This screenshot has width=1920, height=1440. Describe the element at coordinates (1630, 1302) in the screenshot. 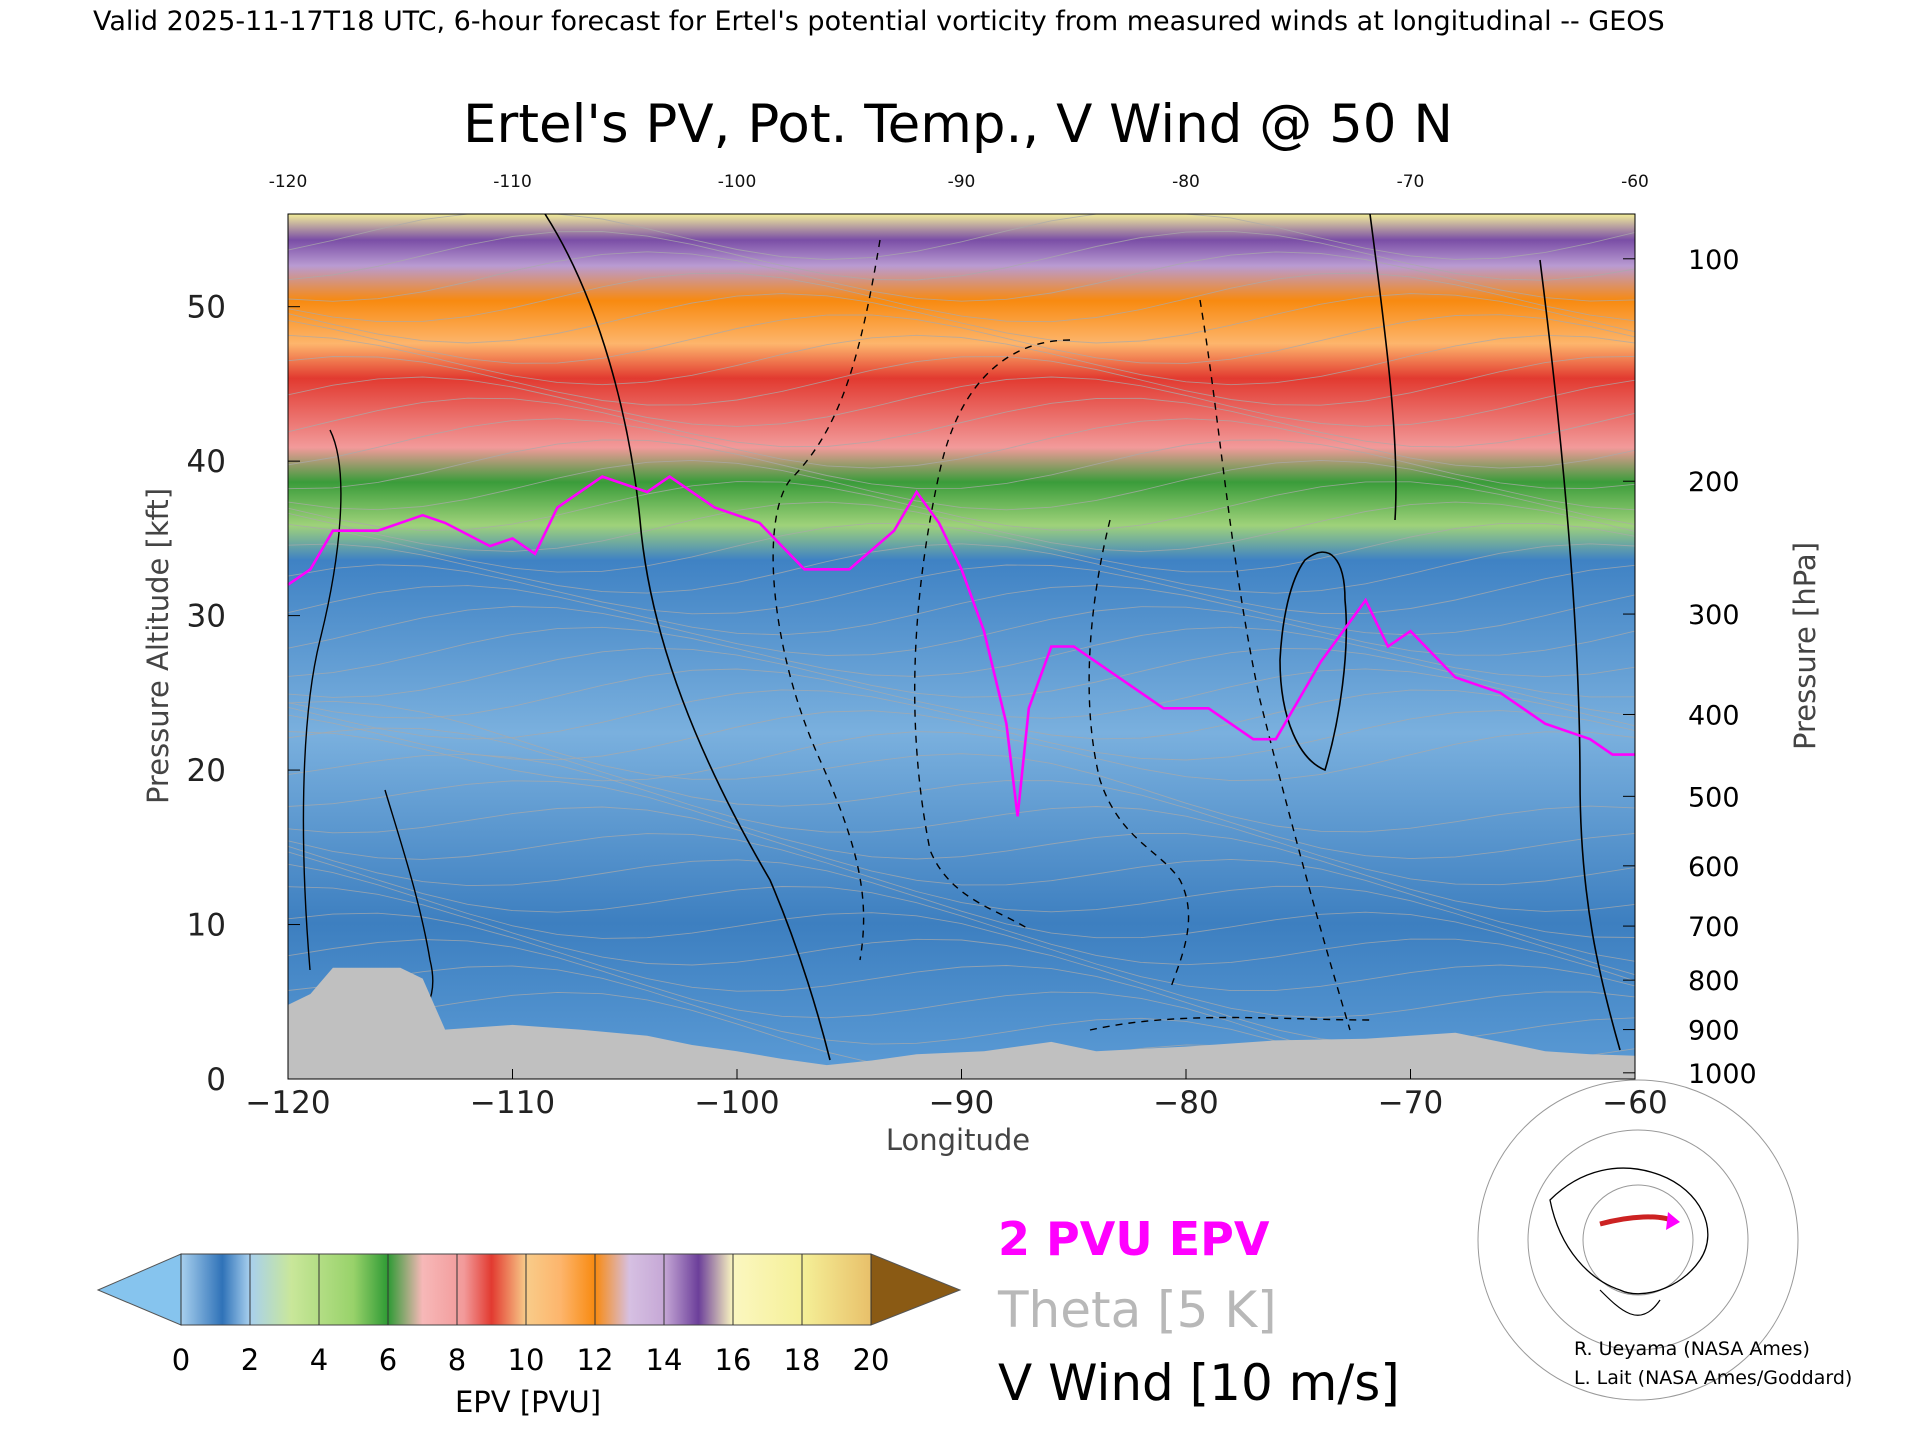

I see `coastline` at that location.